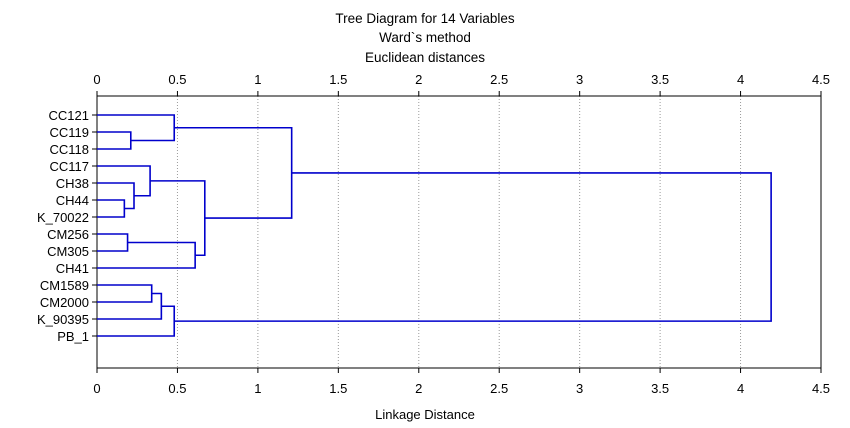 This screenshot has height=428, width=850. Describe the element at coordinates (579, 388) in the screenshot. I see `bottom-tick-label: 3` at that location.